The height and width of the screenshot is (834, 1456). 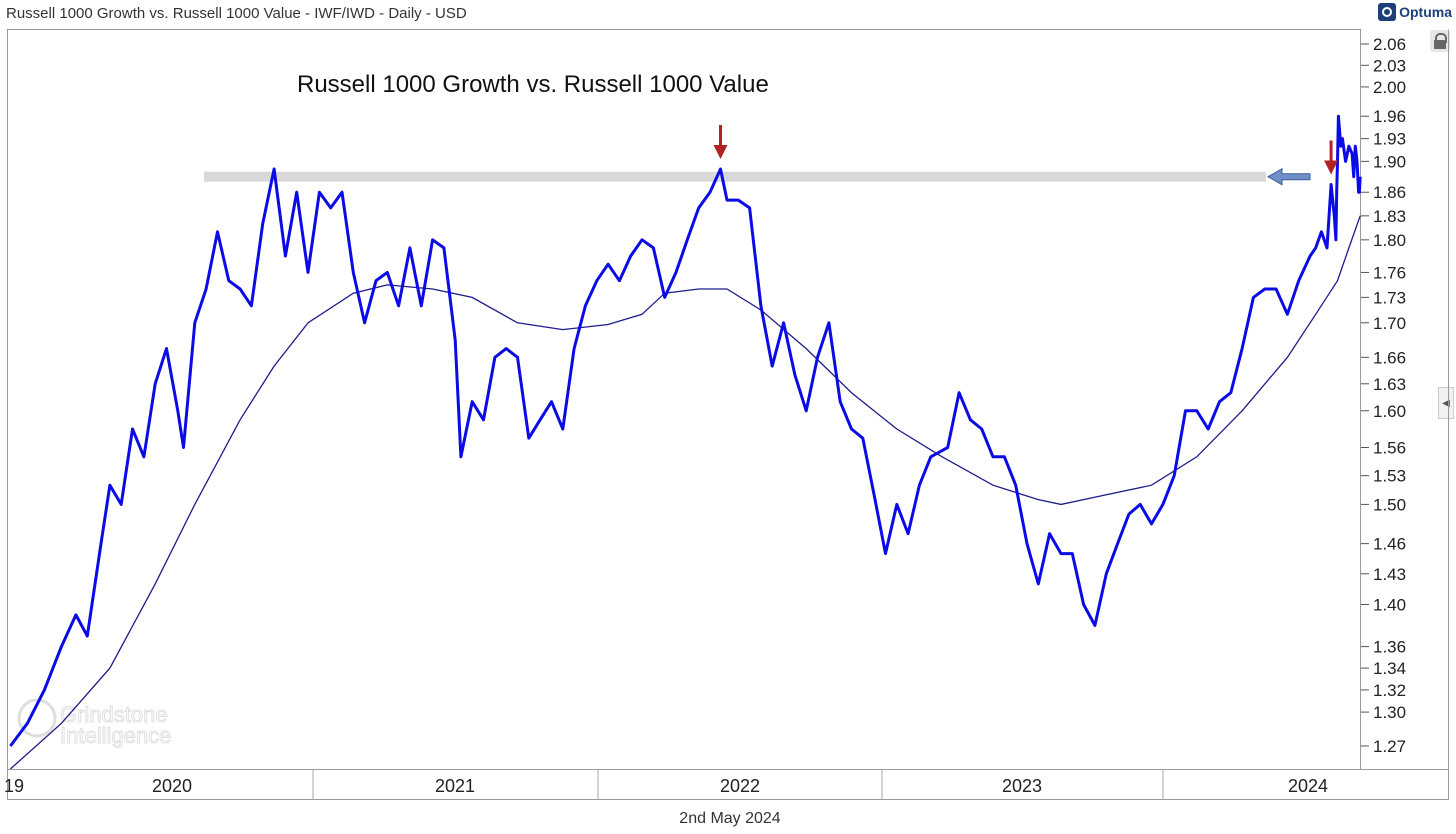 I want to click on x-tick-label: 2024, so click(x=1308, y=786).